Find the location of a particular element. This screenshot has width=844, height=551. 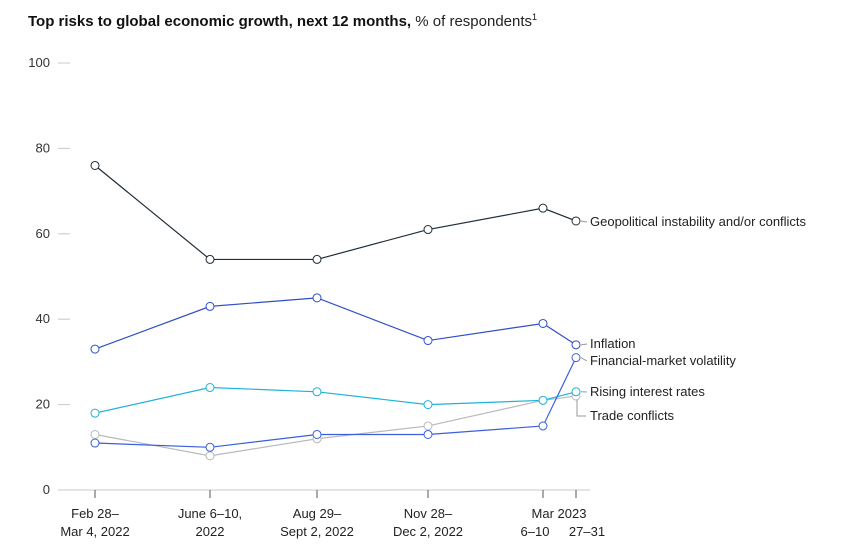

x-tick-label: Nov 28– is located at coordinates (428, 513).